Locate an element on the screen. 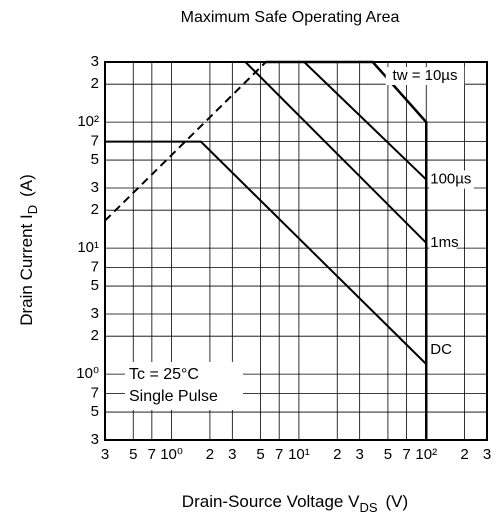 This screenshot has width=496, height=524. series-label: 1ms is located at coordinates (444, 242).